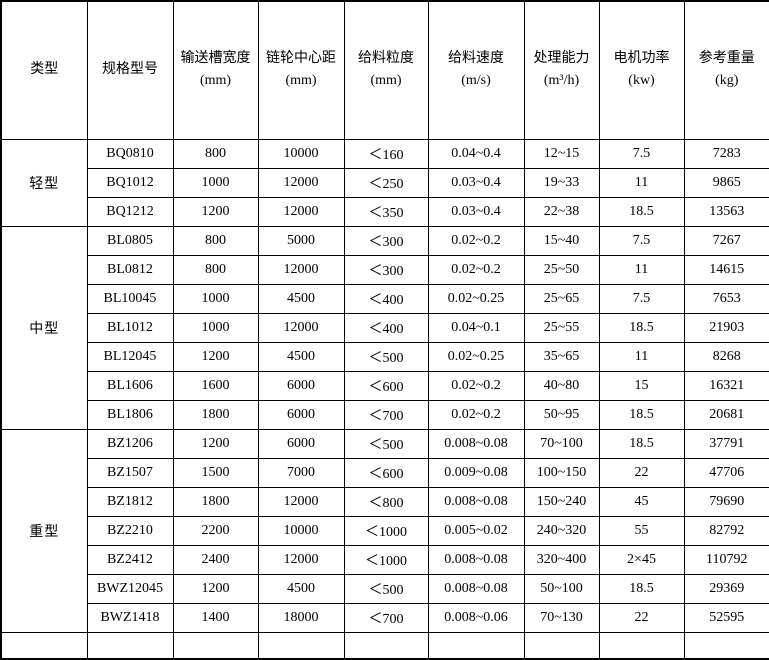 The height and width of the screenshot is (660, 769). Describe the element at coordinates (130, 70) in the screenshot. I see `column-header-model: 规格型号` at that location.